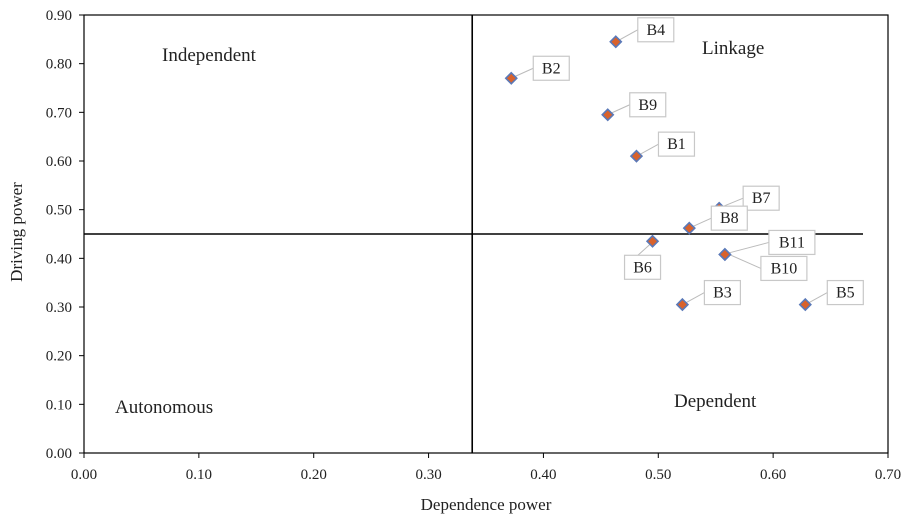 The height and width of the screenshot is (516, 914). Describe the element at coordinates (59, 259) in the screenshot. I see `y-tick-label: 0.40` at that location.